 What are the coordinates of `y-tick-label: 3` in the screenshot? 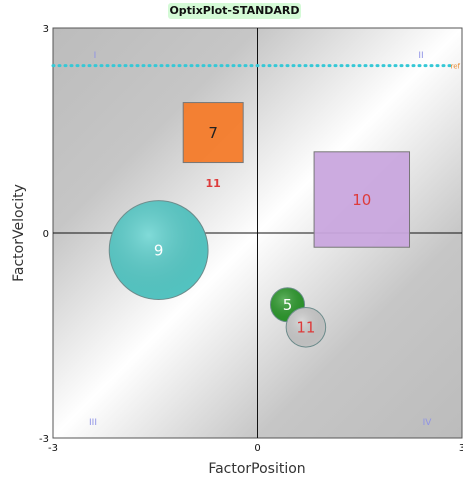 It's located at (46, 29).